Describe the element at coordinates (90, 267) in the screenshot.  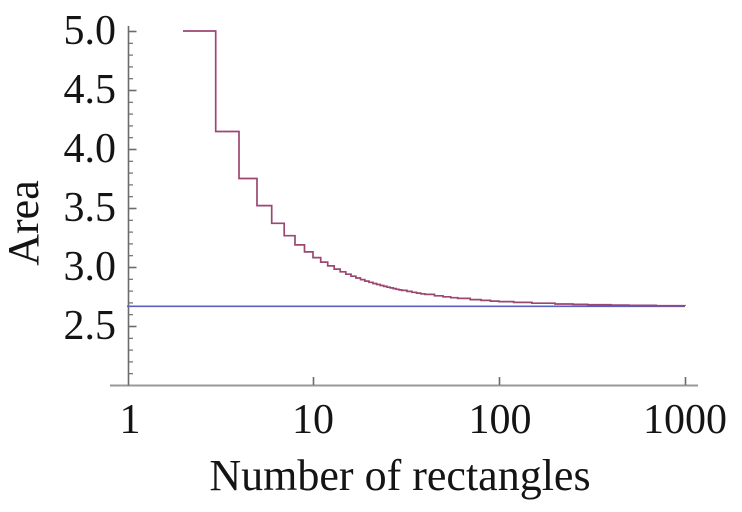
I see `y-tick-label: 3.0` at that location.